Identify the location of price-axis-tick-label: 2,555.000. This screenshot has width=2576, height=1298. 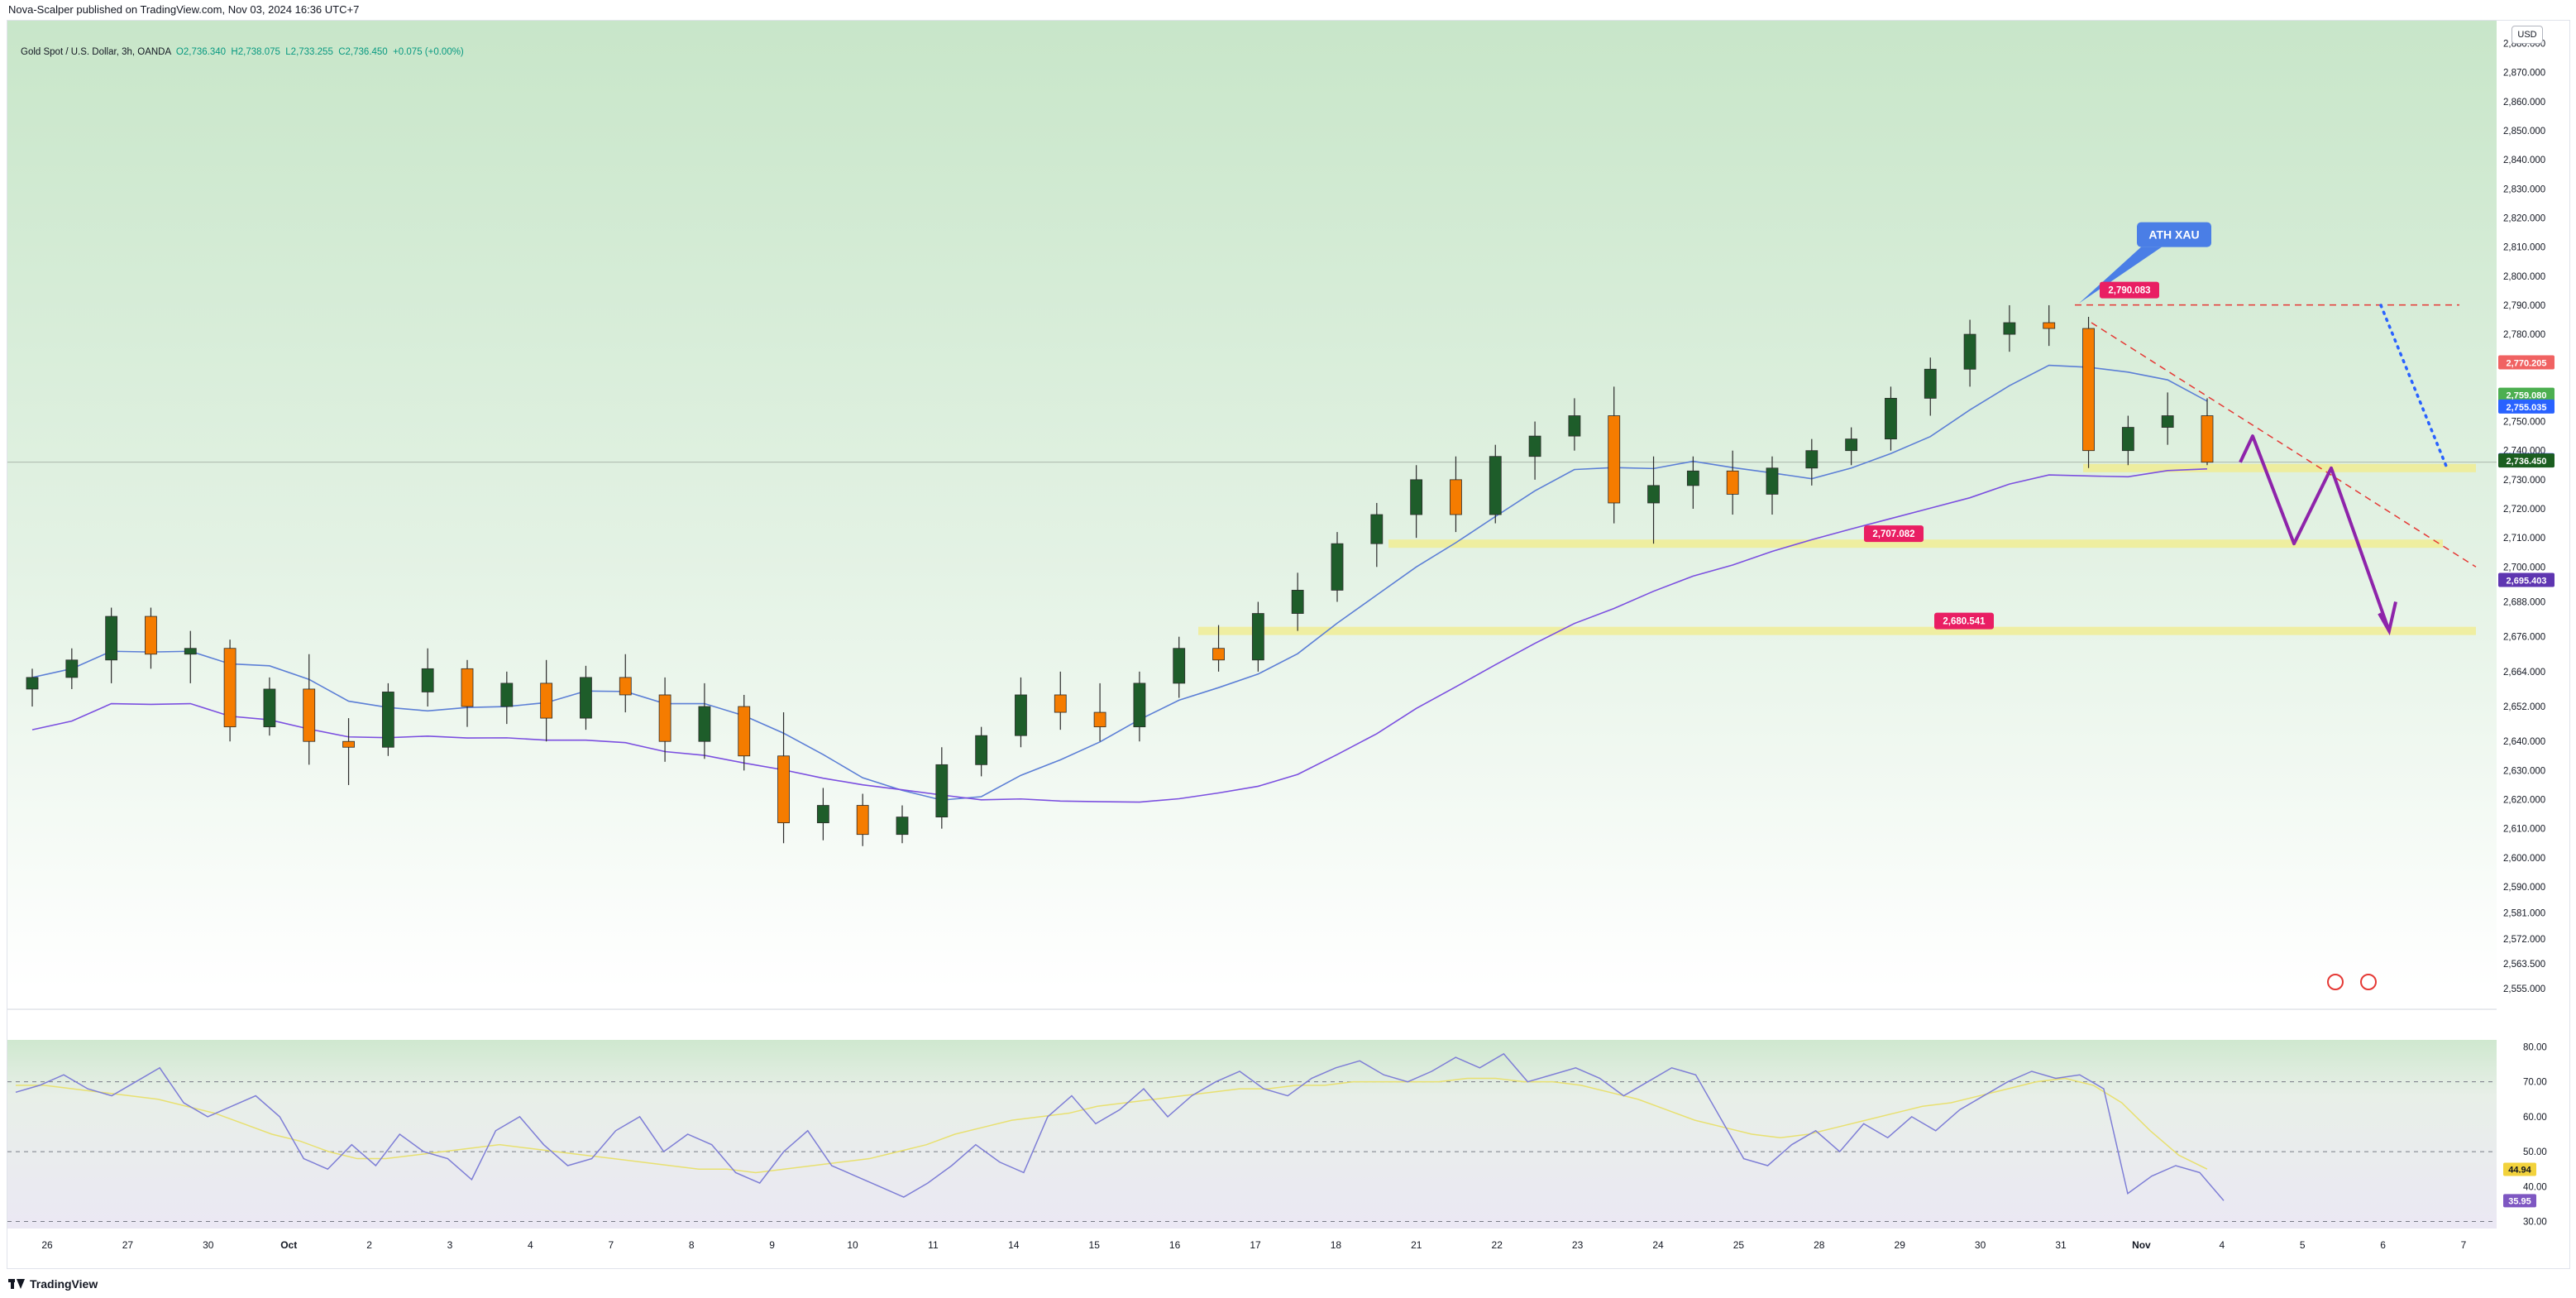
(2524, 989).